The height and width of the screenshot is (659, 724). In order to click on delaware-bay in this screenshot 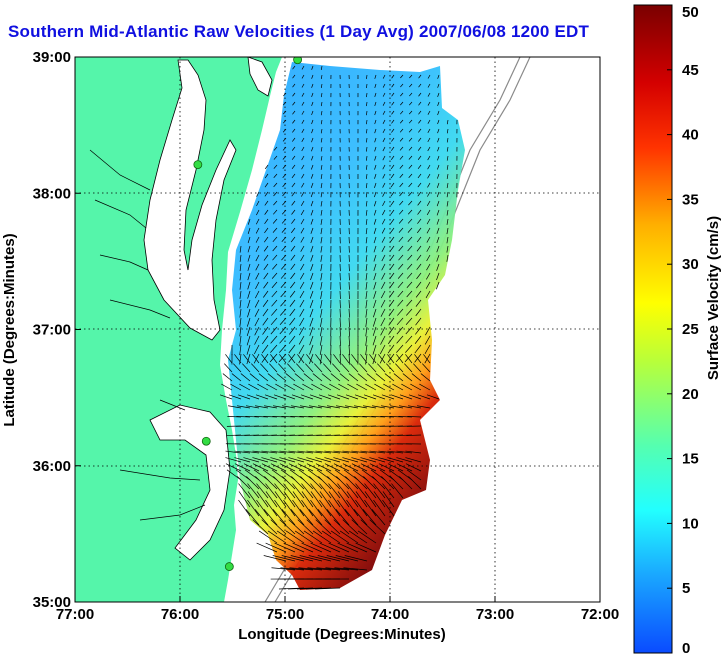, I will do `click(260, 77)`.